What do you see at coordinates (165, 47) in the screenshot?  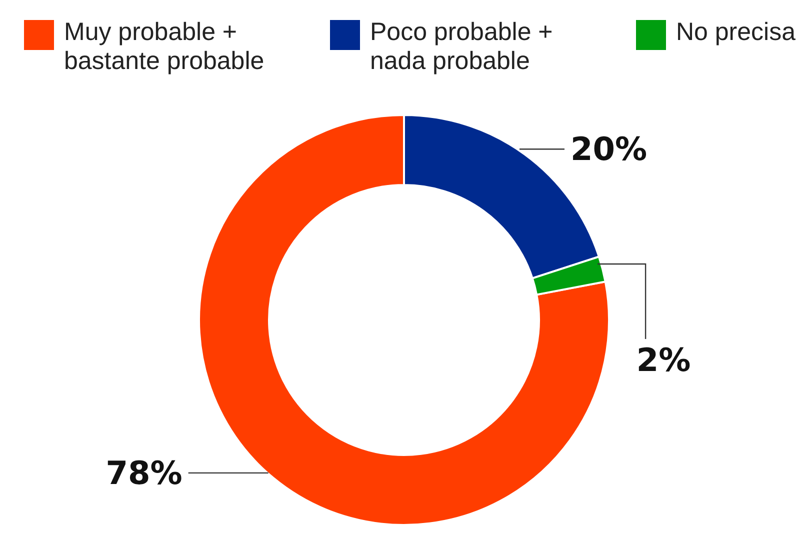 I see `legend-label: Muy probable + bastante probable` at bounding box center [165, 47].